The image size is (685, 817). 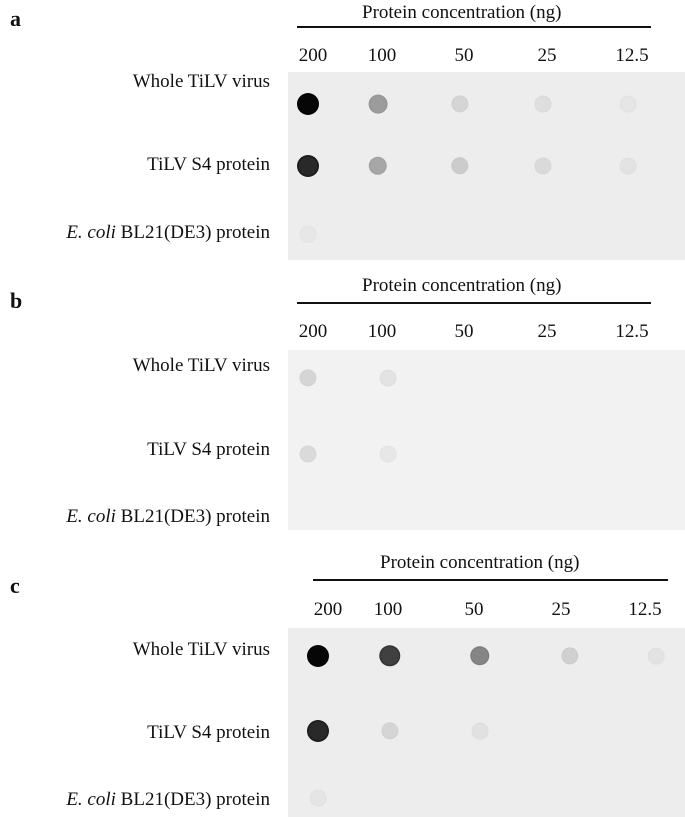 I want to click on panel-letter: c, so click(x=15, y=585).